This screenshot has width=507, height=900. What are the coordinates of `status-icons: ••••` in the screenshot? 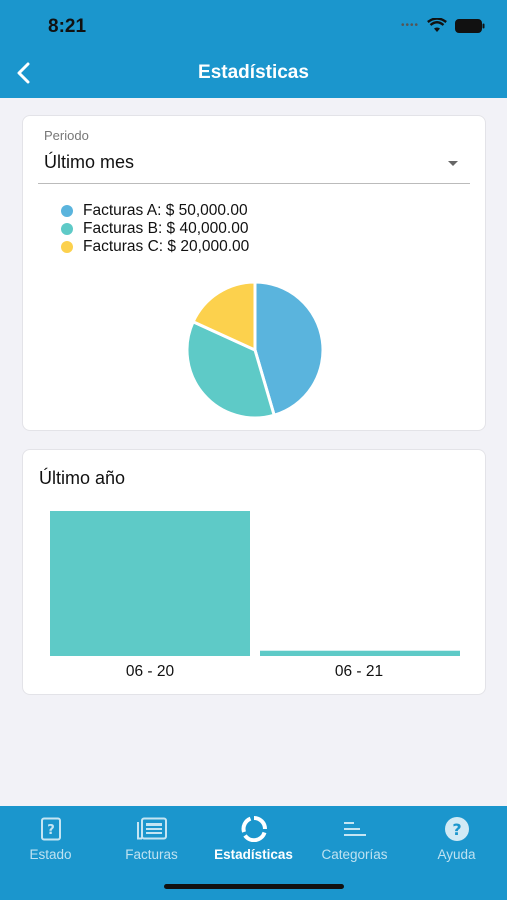 It's located at (443, 25).